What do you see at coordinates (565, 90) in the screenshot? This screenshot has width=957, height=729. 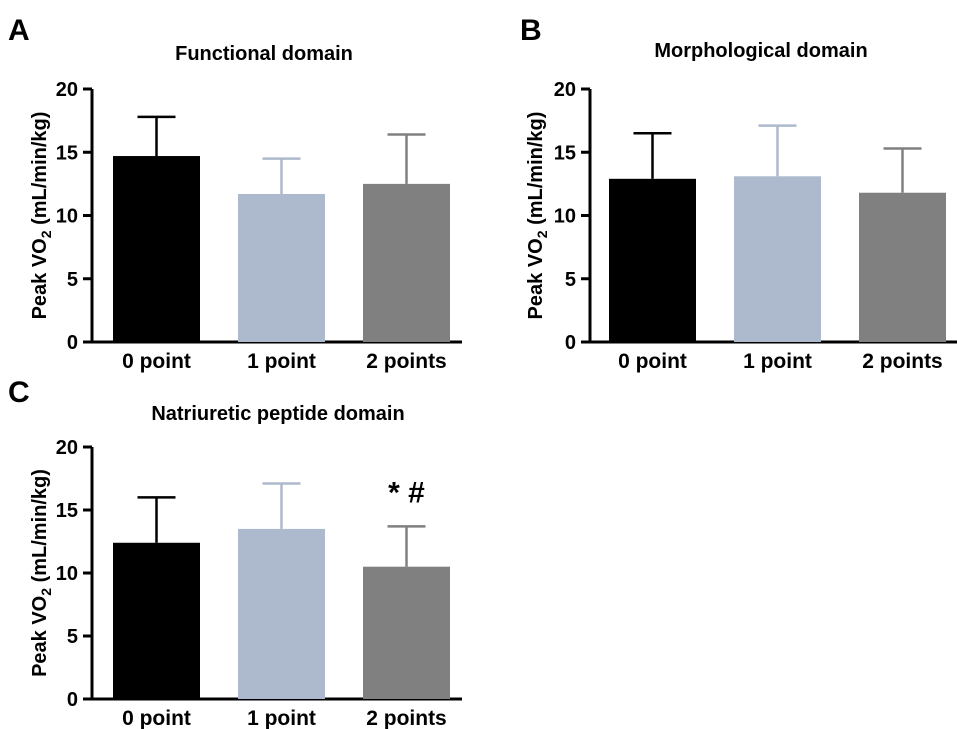 I see `panel-b-ytick-label: 20` at bounding box center [565, 90].